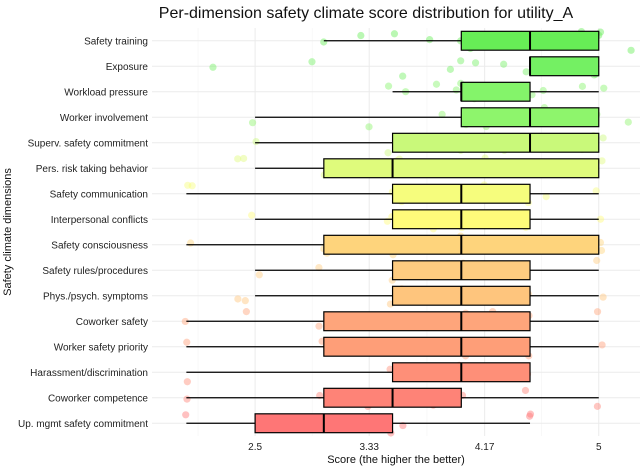 This screenshot has width=644, height=473. Describe the element at coordinates (99, 194) in the screenshot. I see `y-tick-label: Safety communication` at that location.